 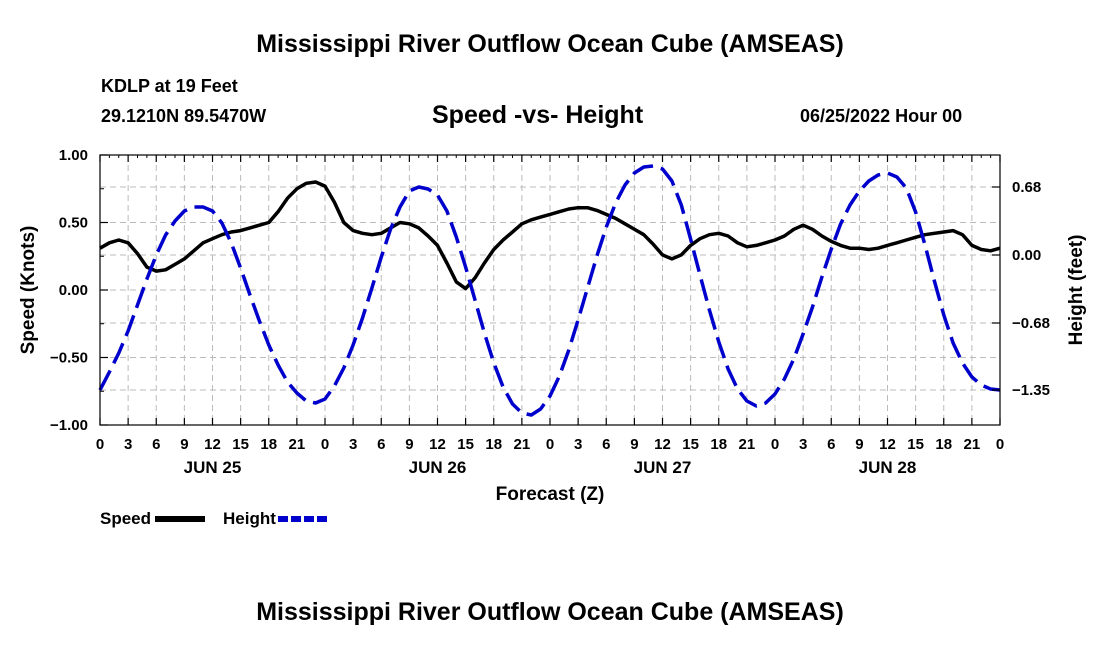 What do you see at coordinates (214, 519) in the screenshot?
I see `legend: Speed Height` at bounding box center [214, 519].